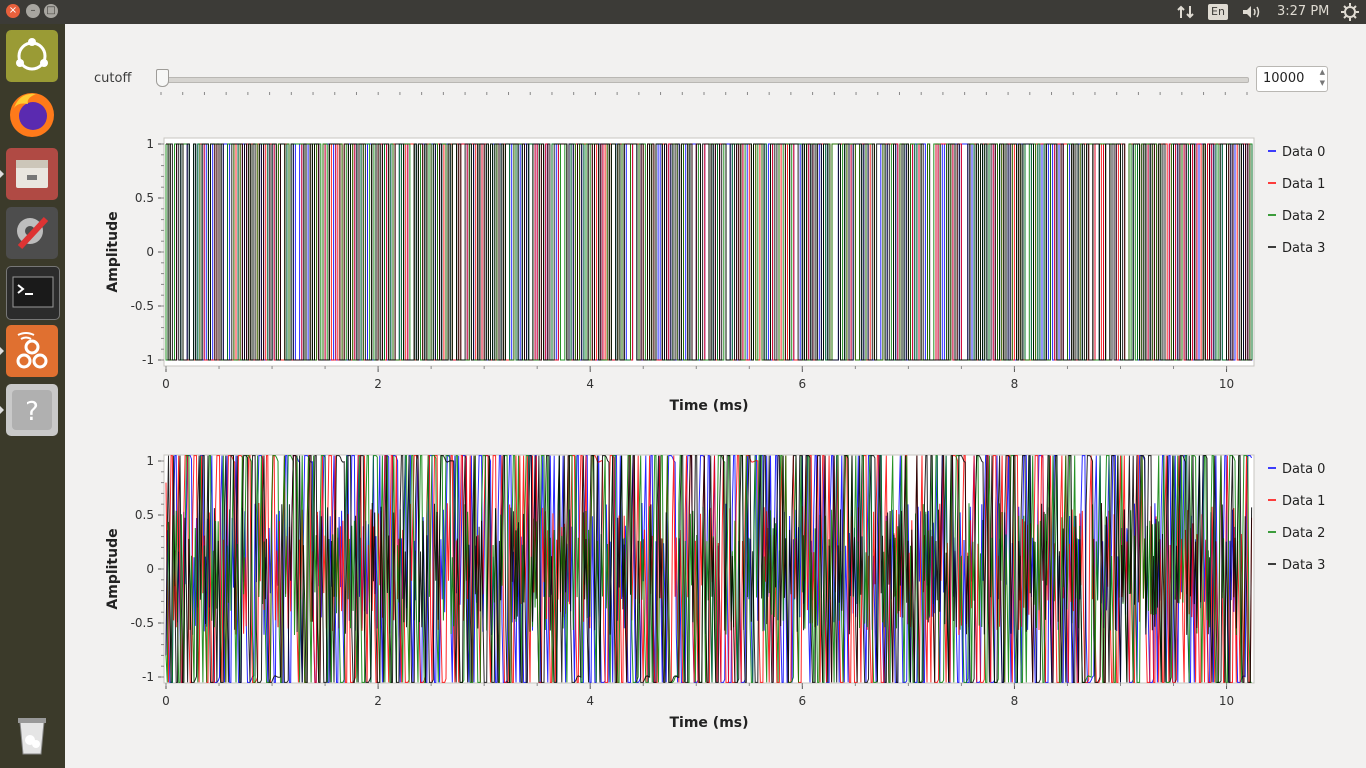 Image resolution: width=1366 pixels, height=768 pixels. What do you see at coordinates (51, 11) in the screenshot?
I see `maximize-window-button: □` at bounding box center [51, 11].